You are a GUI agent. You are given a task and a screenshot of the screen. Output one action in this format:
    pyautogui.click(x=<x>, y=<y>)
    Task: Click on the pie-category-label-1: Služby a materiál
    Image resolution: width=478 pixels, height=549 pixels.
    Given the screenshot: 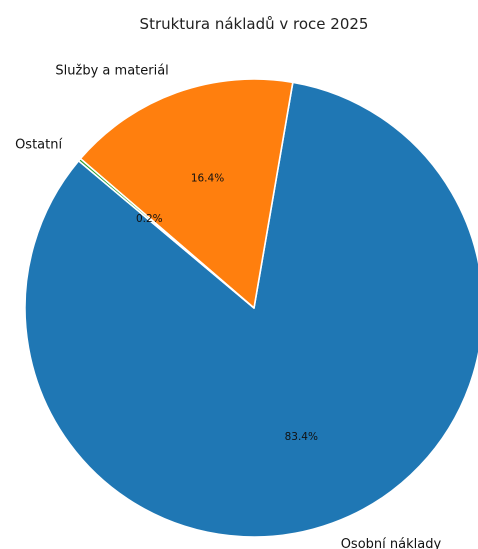 What is the action you would take?
    pyautogui.click(x=111, y=70)
    